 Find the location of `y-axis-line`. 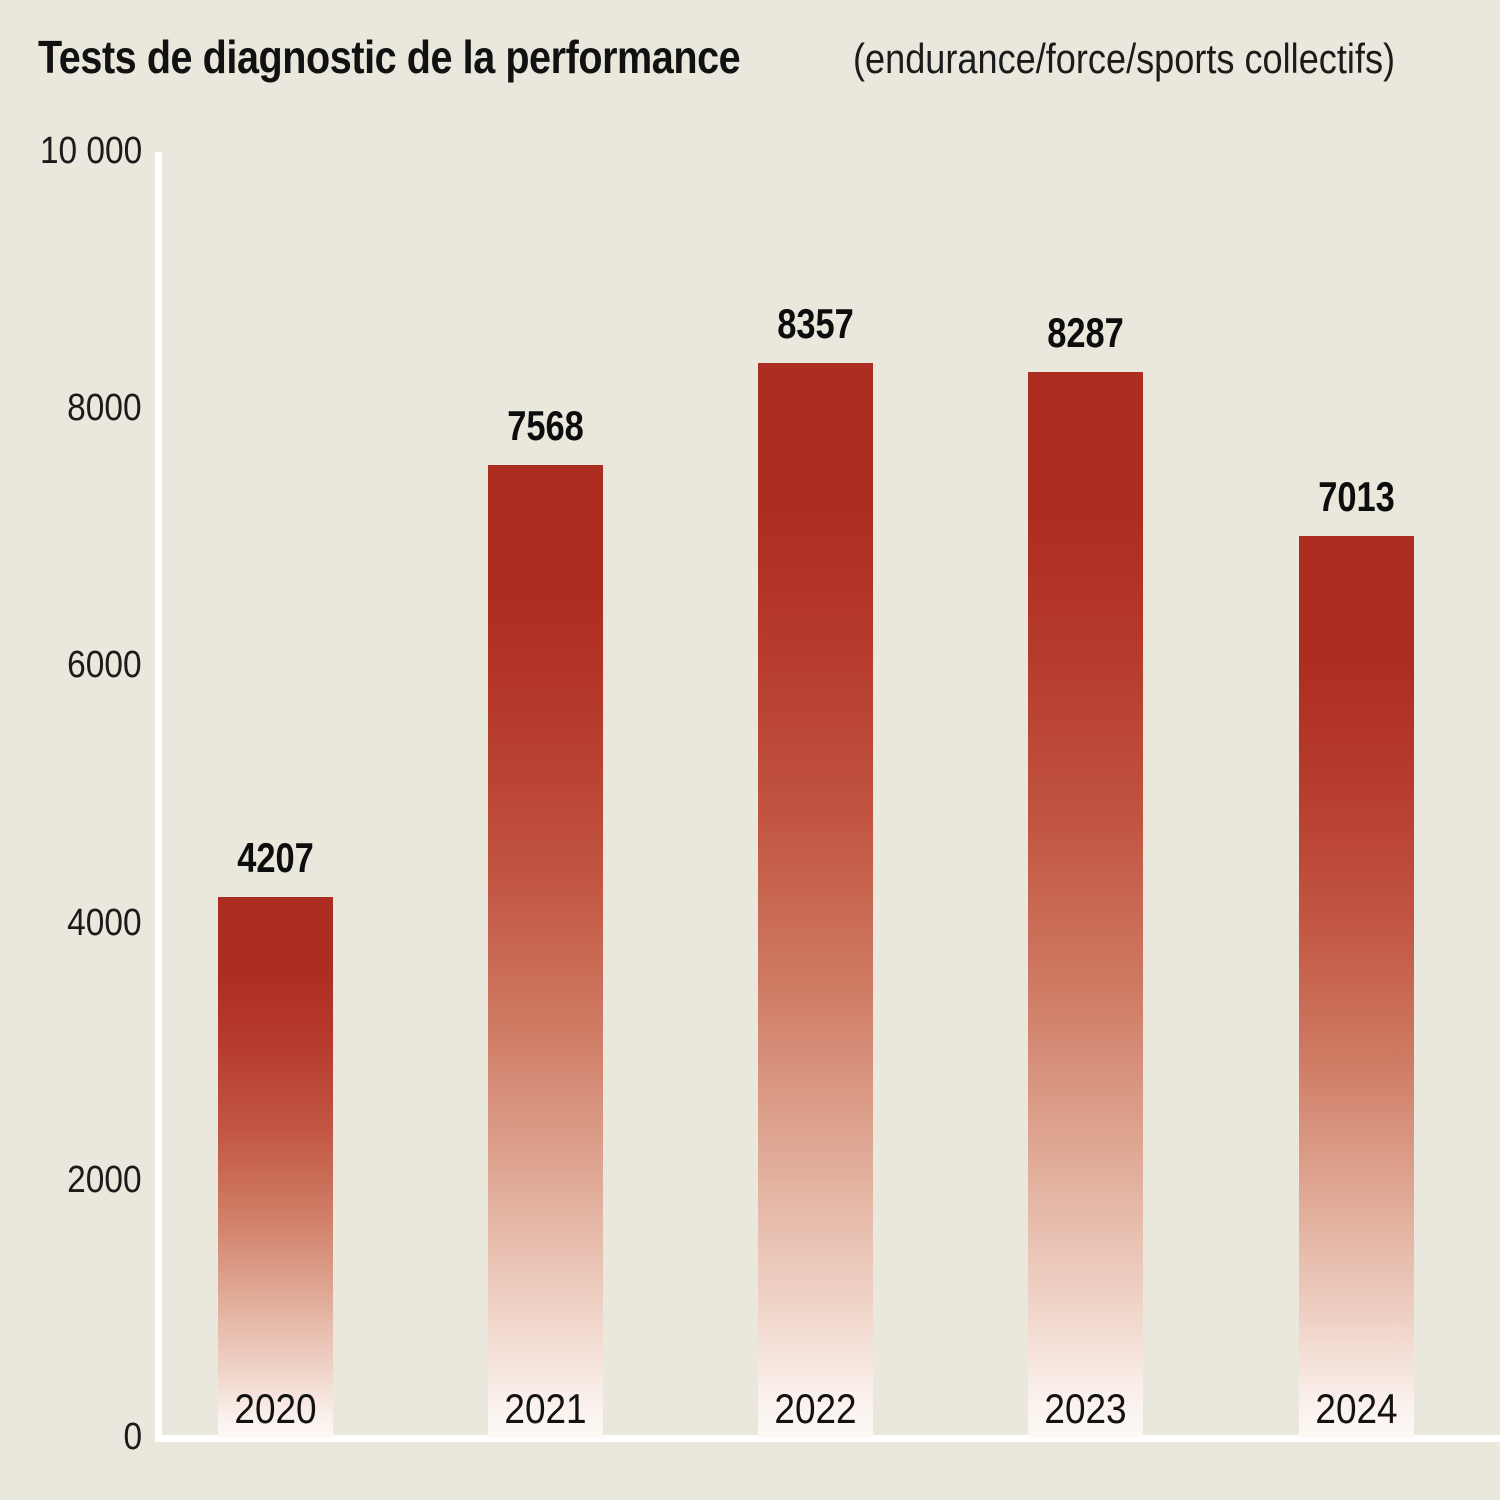

y-axis-line is located at coordinates (158, 797).